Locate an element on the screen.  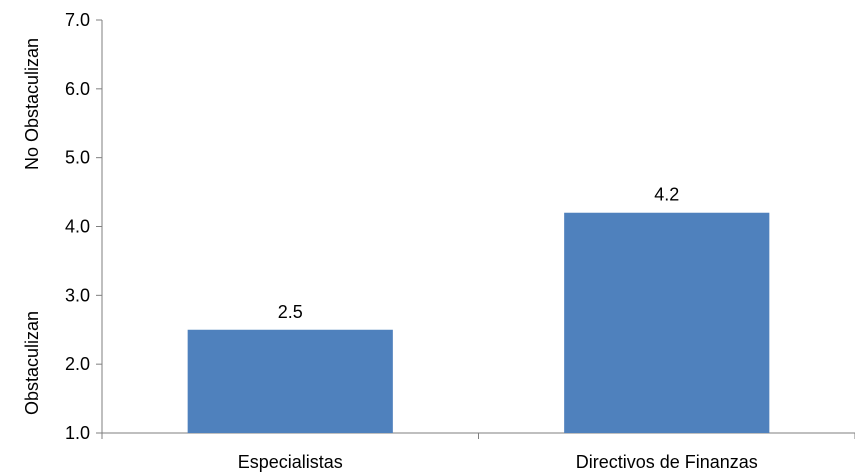
data-labels: 2.5 4.2 is located at coordinates (479, 253).